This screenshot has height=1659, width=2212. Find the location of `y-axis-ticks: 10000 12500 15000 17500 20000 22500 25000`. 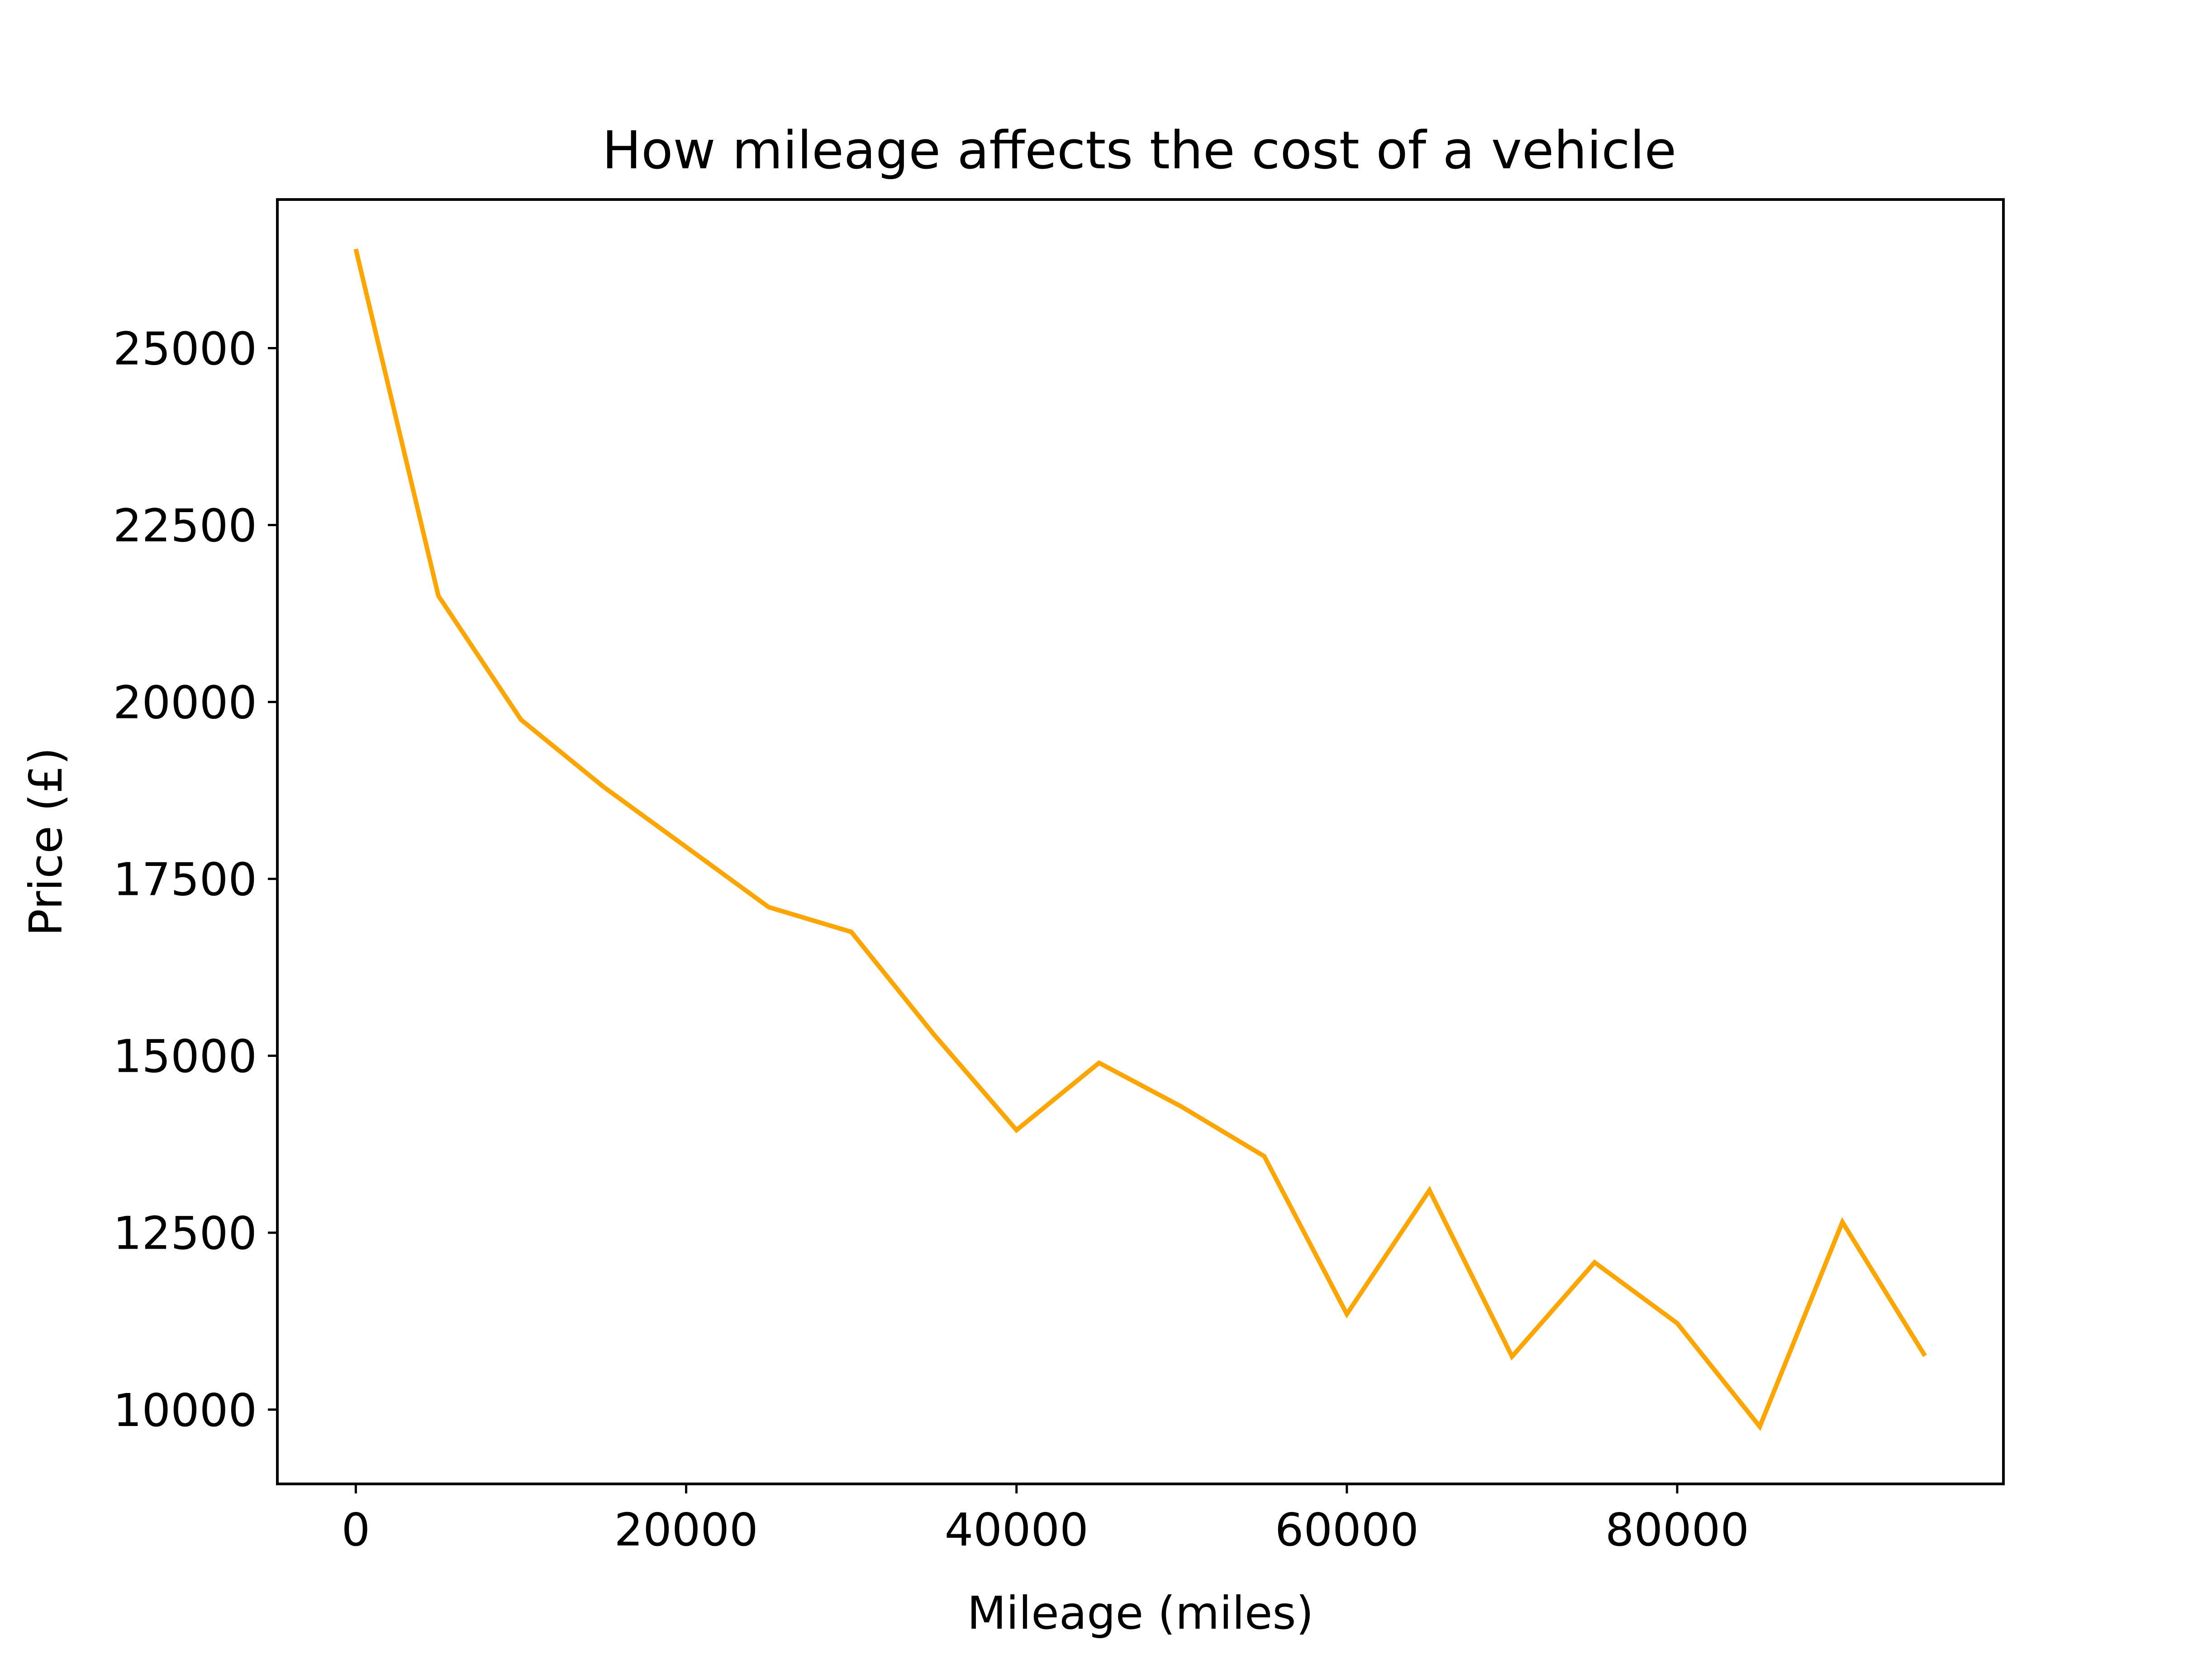

y-axis-ticks: 10000 12500 15000 17500 20000 22500 25000 is located at coordinates (195, 879).